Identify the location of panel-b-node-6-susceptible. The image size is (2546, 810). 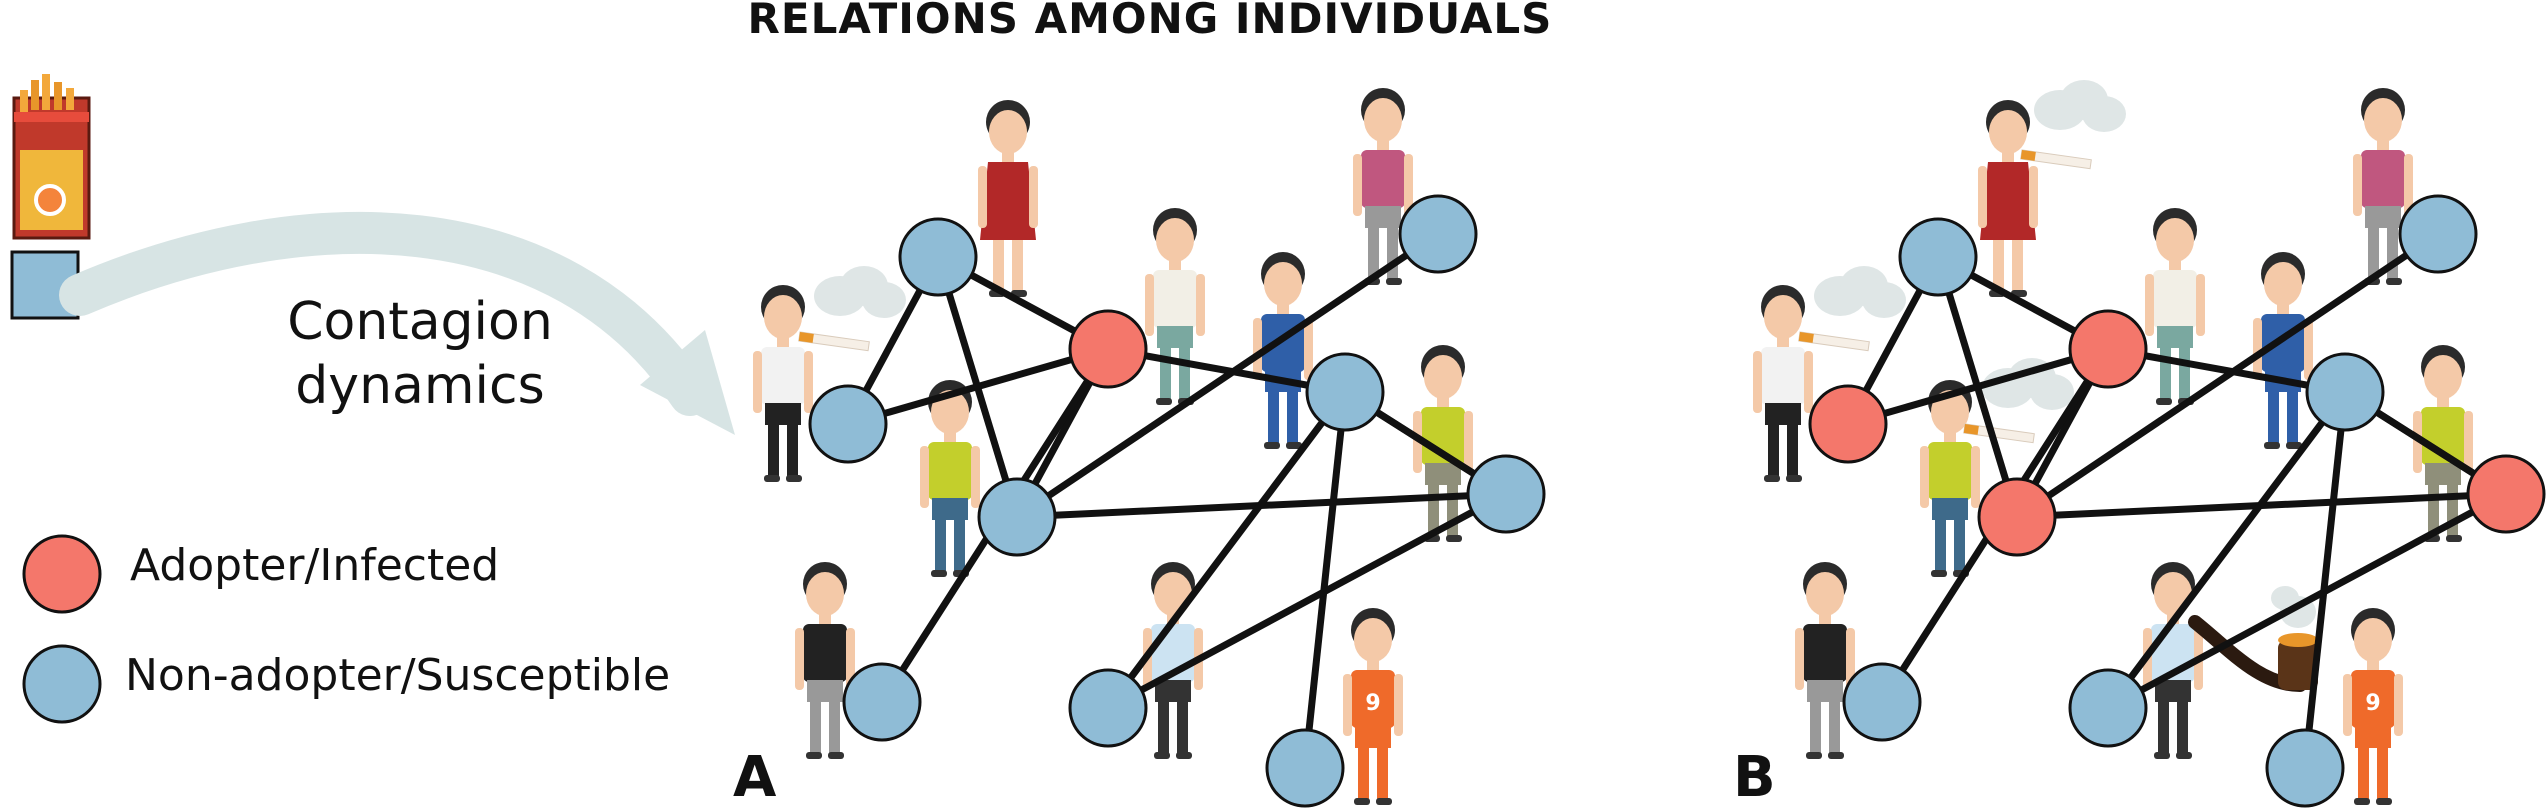
(2438, 234).